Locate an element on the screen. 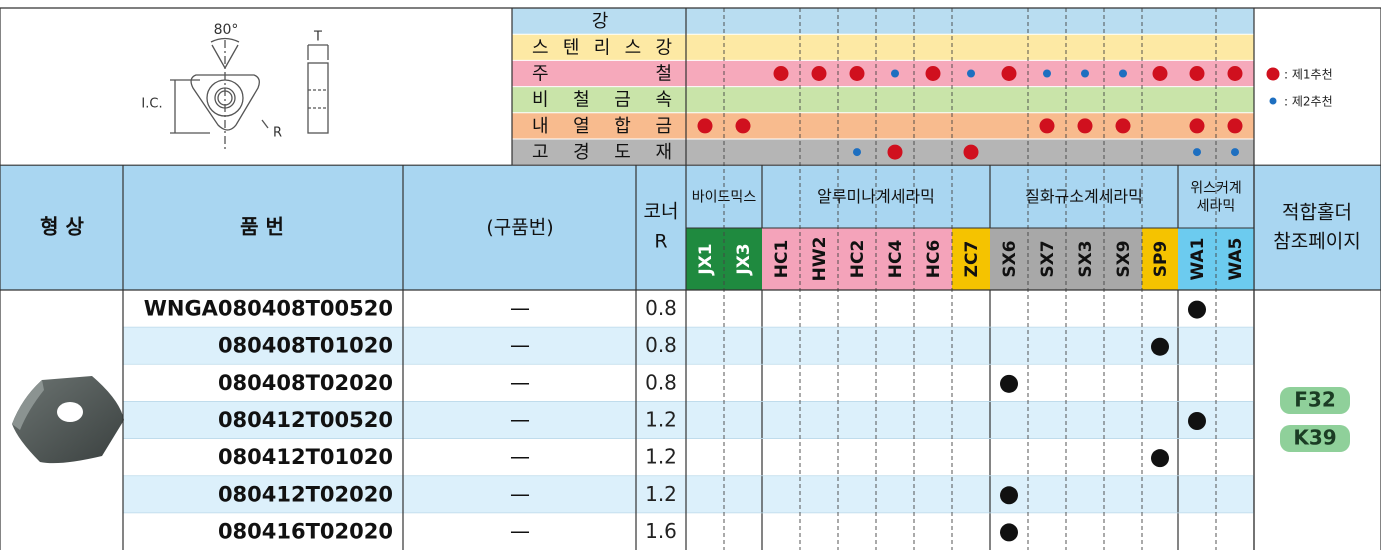  grade-code: HC2 is located at coordinates (858, 259).